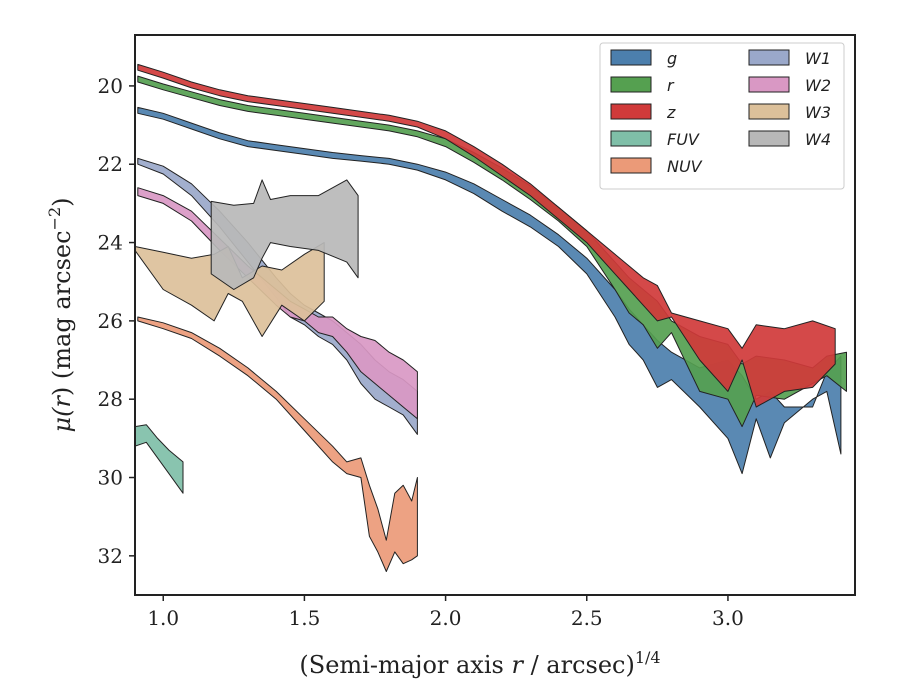  What do you see at coordinates (769, 138) in the screenshot?
I see `legend-swatch-w4` at bounding box center [769, 138].